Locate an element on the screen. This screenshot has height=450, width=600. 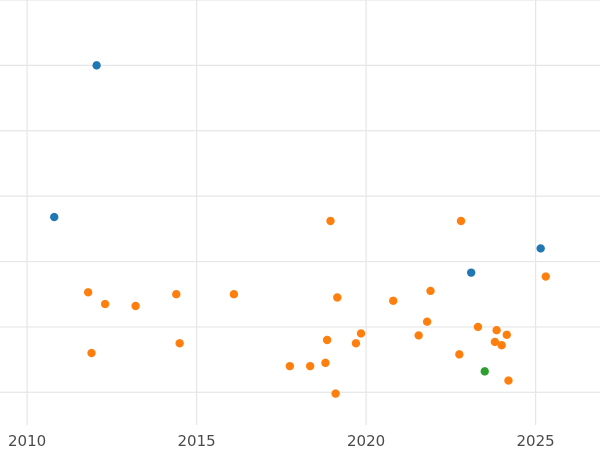
x-tick-label: 2010 is located at coordinates (27, 441).